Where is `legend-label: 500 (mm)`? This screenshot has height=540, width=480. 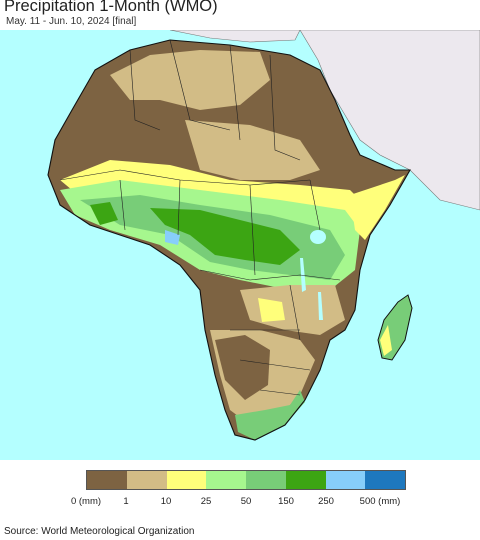 legend-label: 500 (mm) is located at coordinates (380, 501).